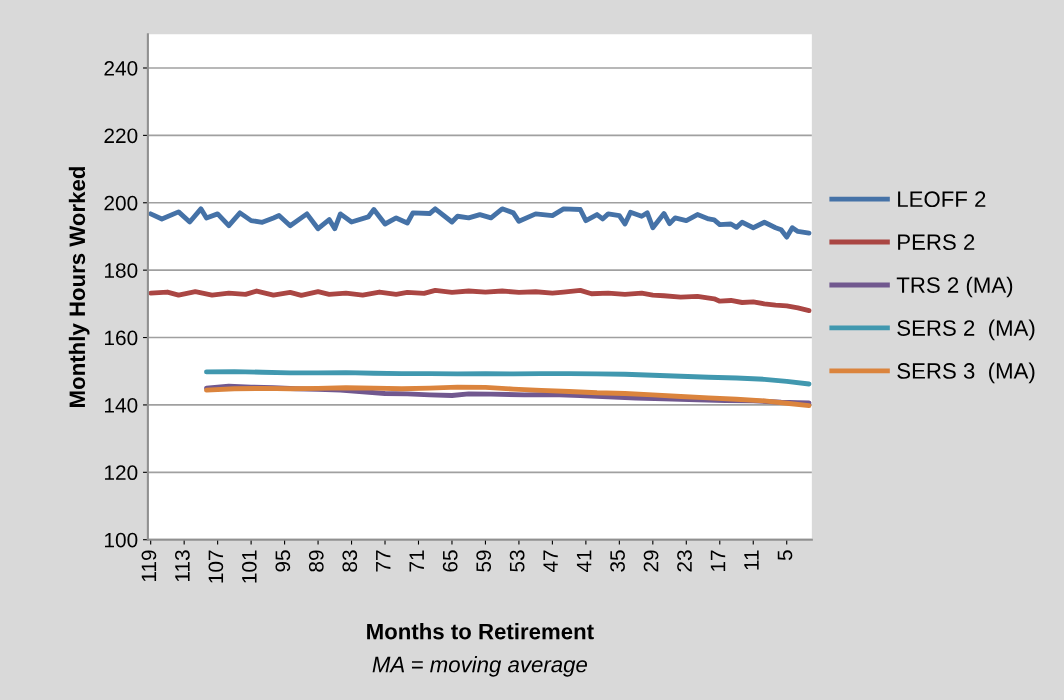 This screenshot has width=1064, height=700. Describe the element at coordinates (121, 203) in the screenshot. I see `y-tick-label: 200` at that location.